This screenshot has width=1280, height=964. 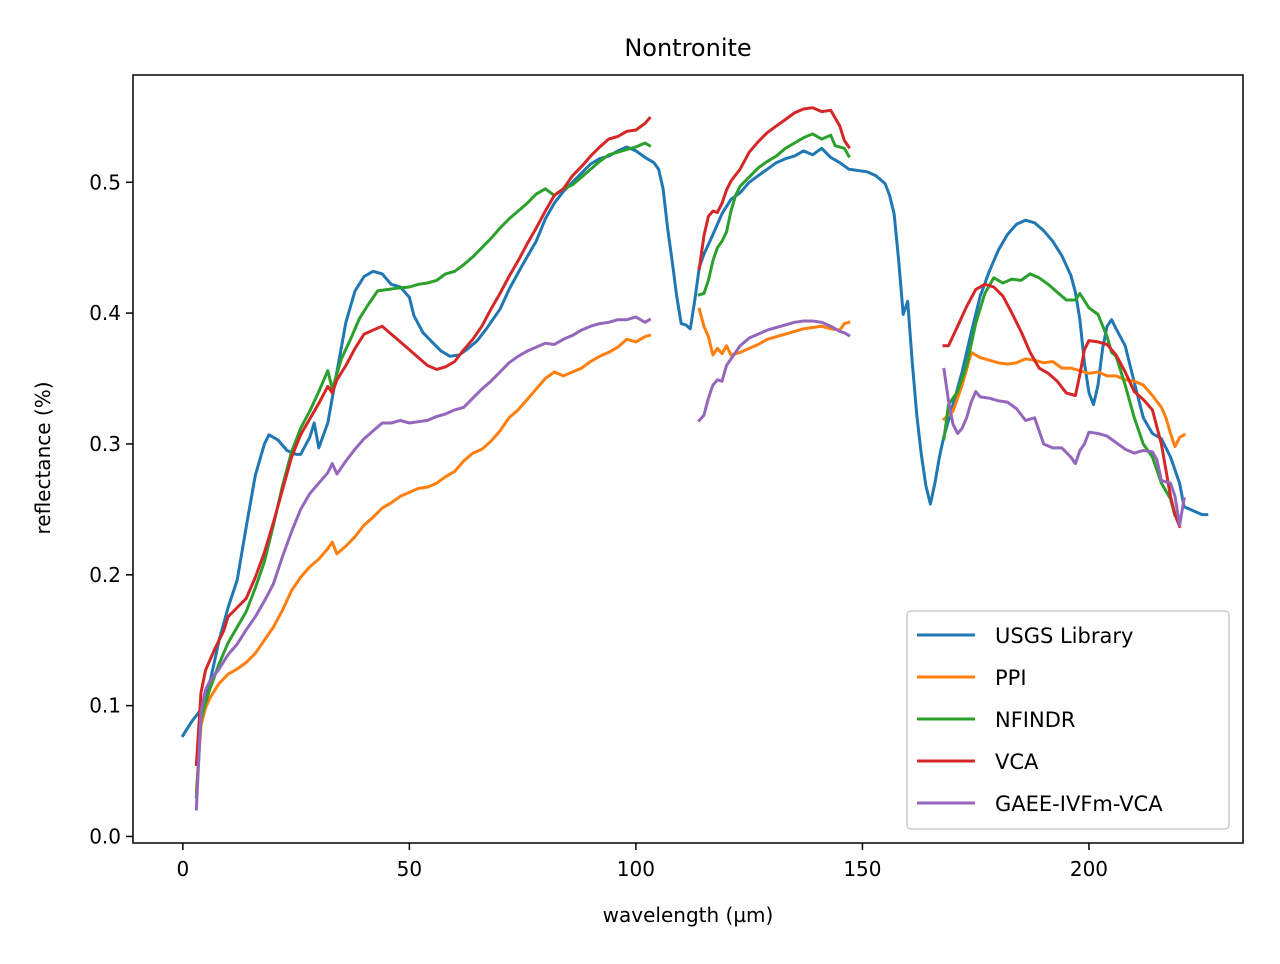 I want to click on y-tick-label: 0.4, so click(x=105, y=313).